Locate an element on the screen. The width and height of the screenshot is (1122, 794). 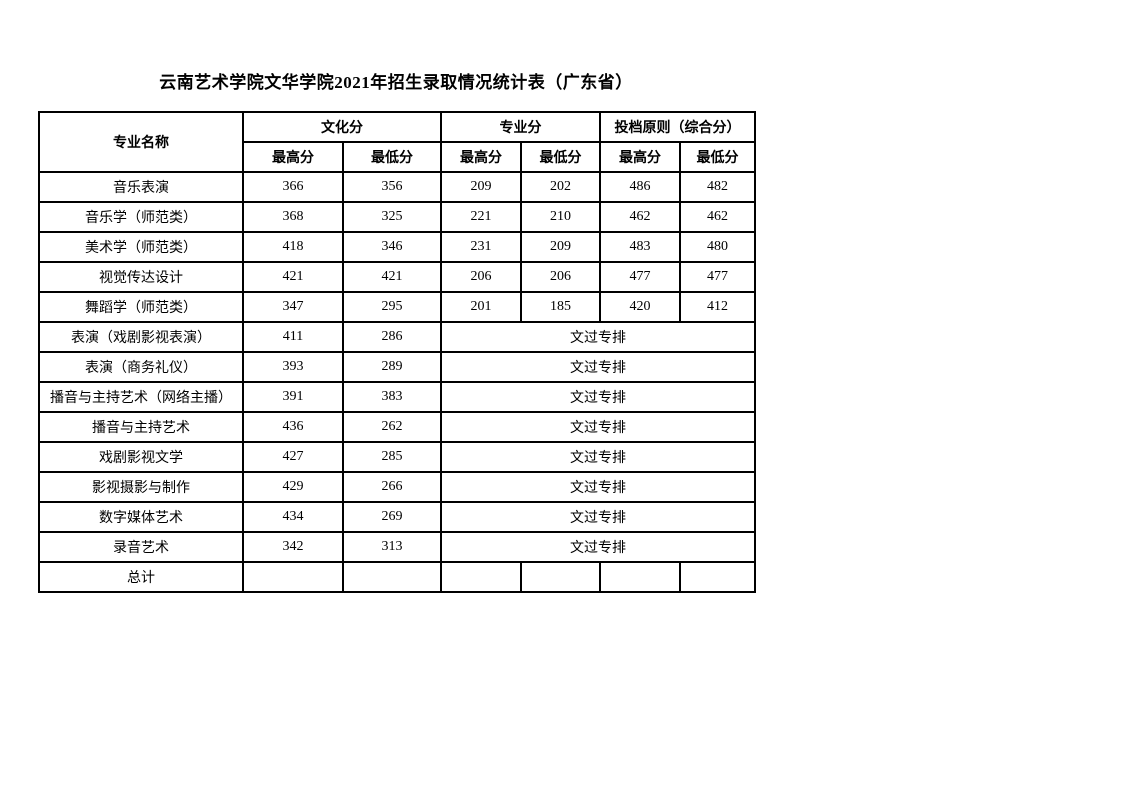
score-cell: 210 is located at coordinates (560, 217).